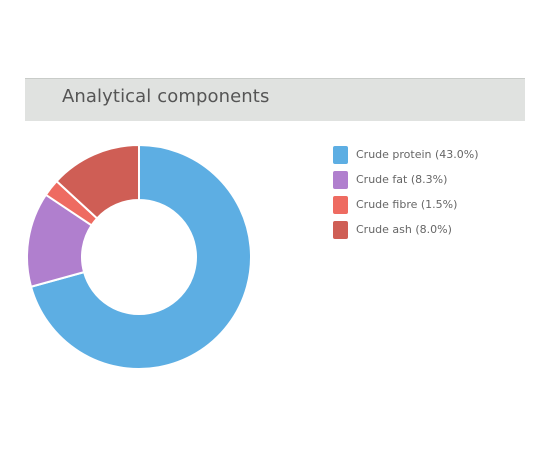  I want to click on section-header: Analytical components, so click(275, 99).